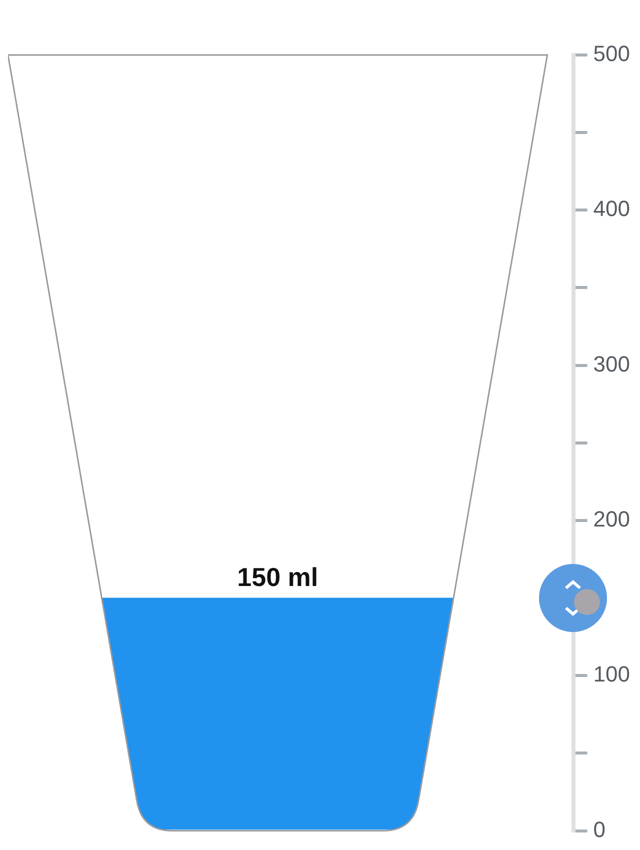 This screenshot has height=850, width=640. Describe the element at coordinates (611, 363) in the screenshot. I see `y-tick-label: 300` at that location.